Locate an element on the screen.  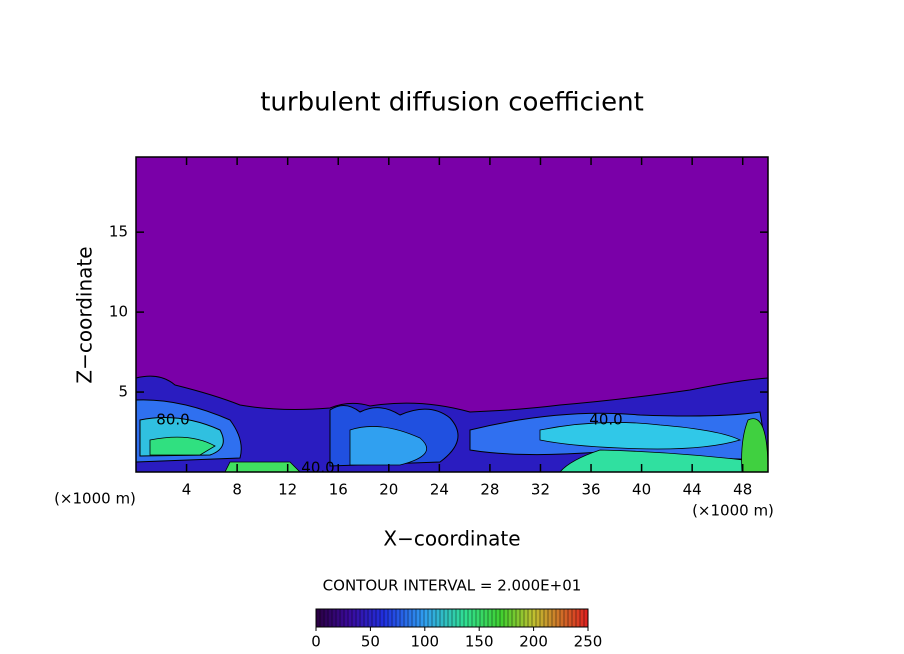
y-axis-label: Z−coordinate is located at coordinates (85, 314).